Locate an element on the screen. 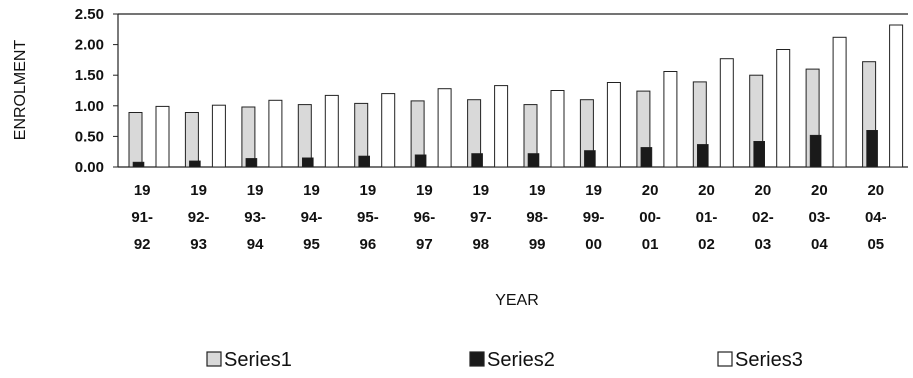 The image size is (913, 378). x-tick-label: 92 is located at coordinates (142, 244).